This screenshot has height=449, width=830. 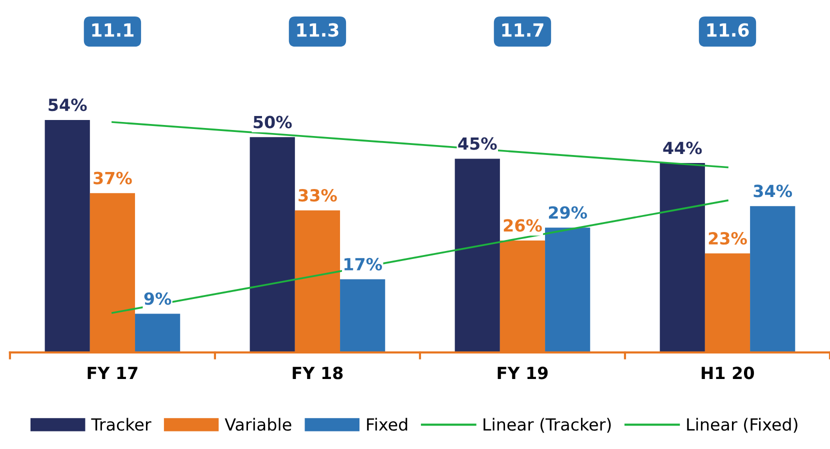 What do you see at coordinates (742, 425) in the screenshot?
I see `legend-label: Linear (Fixed)` at bounding box center [742, 425].